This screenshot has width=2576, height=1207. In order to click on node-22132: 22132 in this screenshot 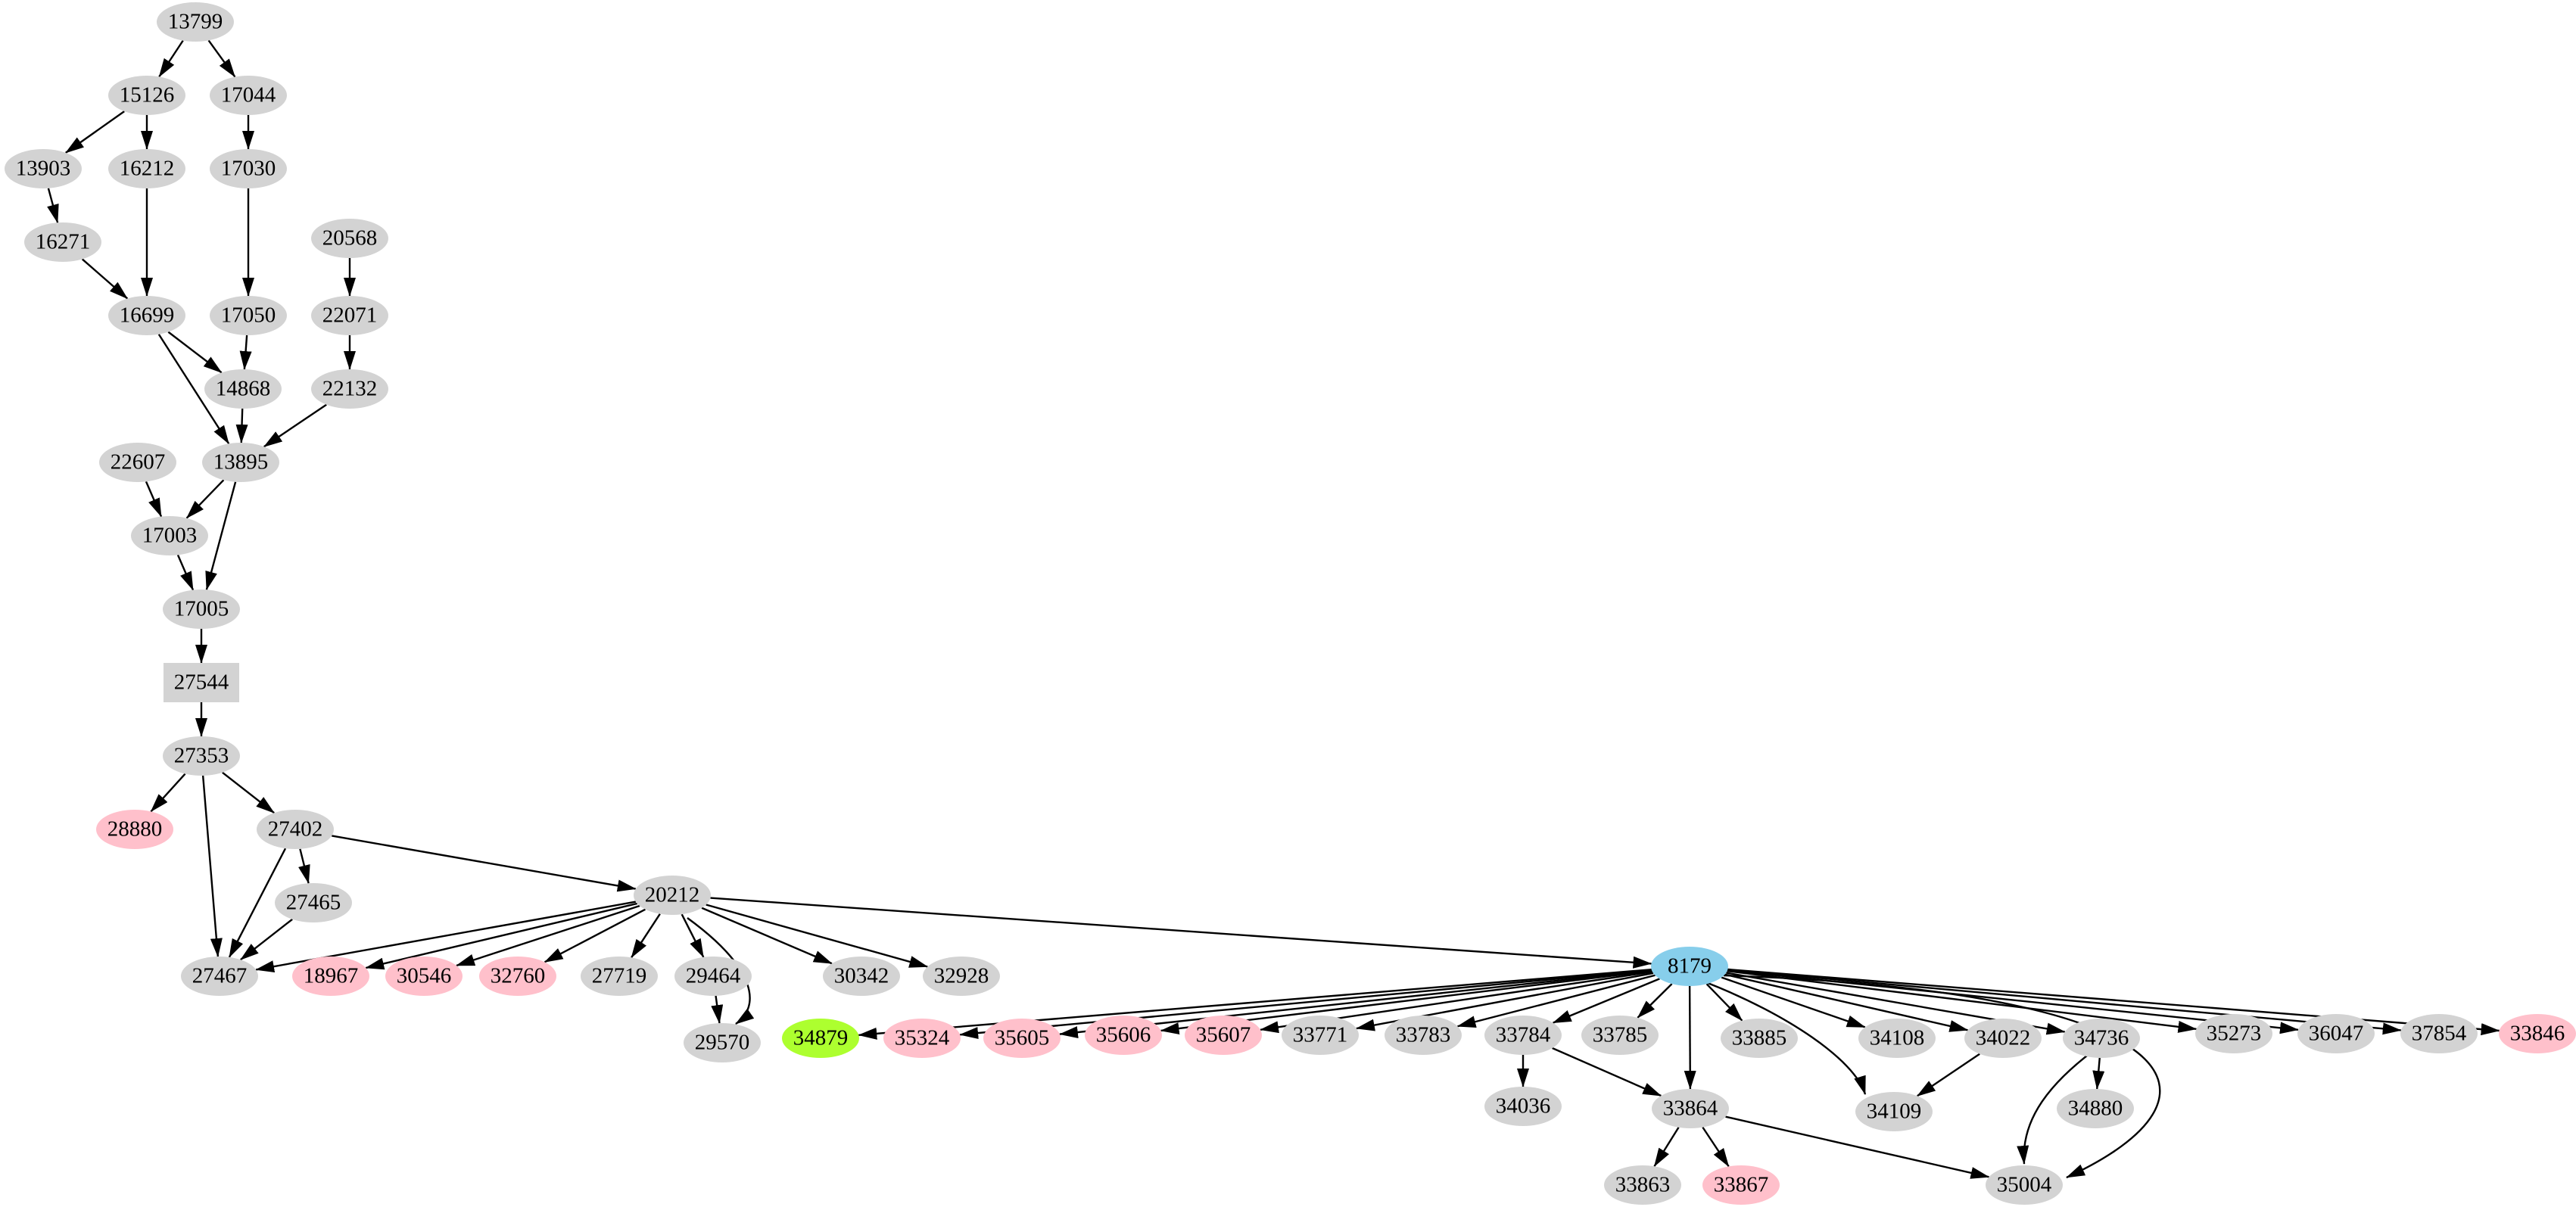, I will do `click(349, 389)`.